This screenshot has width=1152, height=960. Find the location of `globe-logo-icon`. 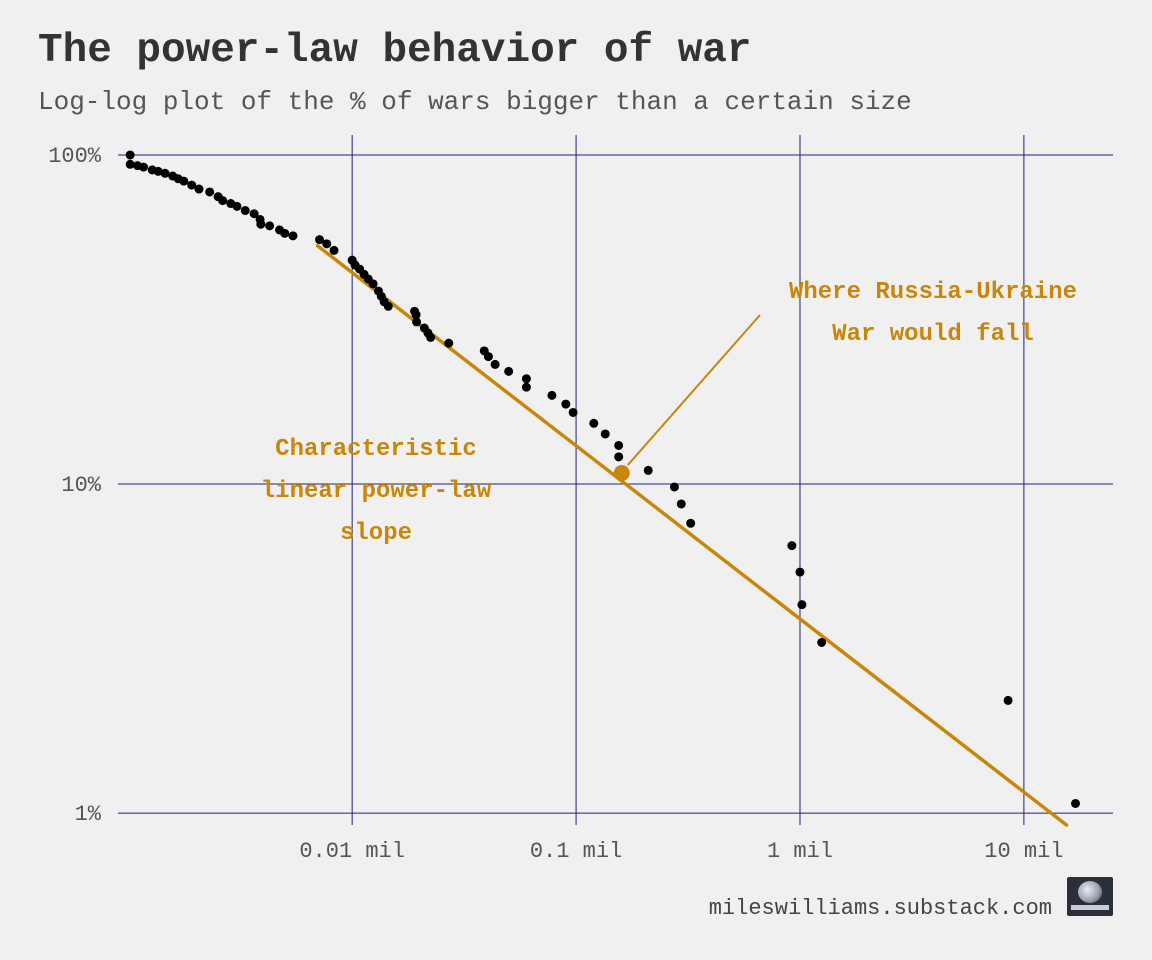

globe-logo-icon is located at coordinates (1090, 896).